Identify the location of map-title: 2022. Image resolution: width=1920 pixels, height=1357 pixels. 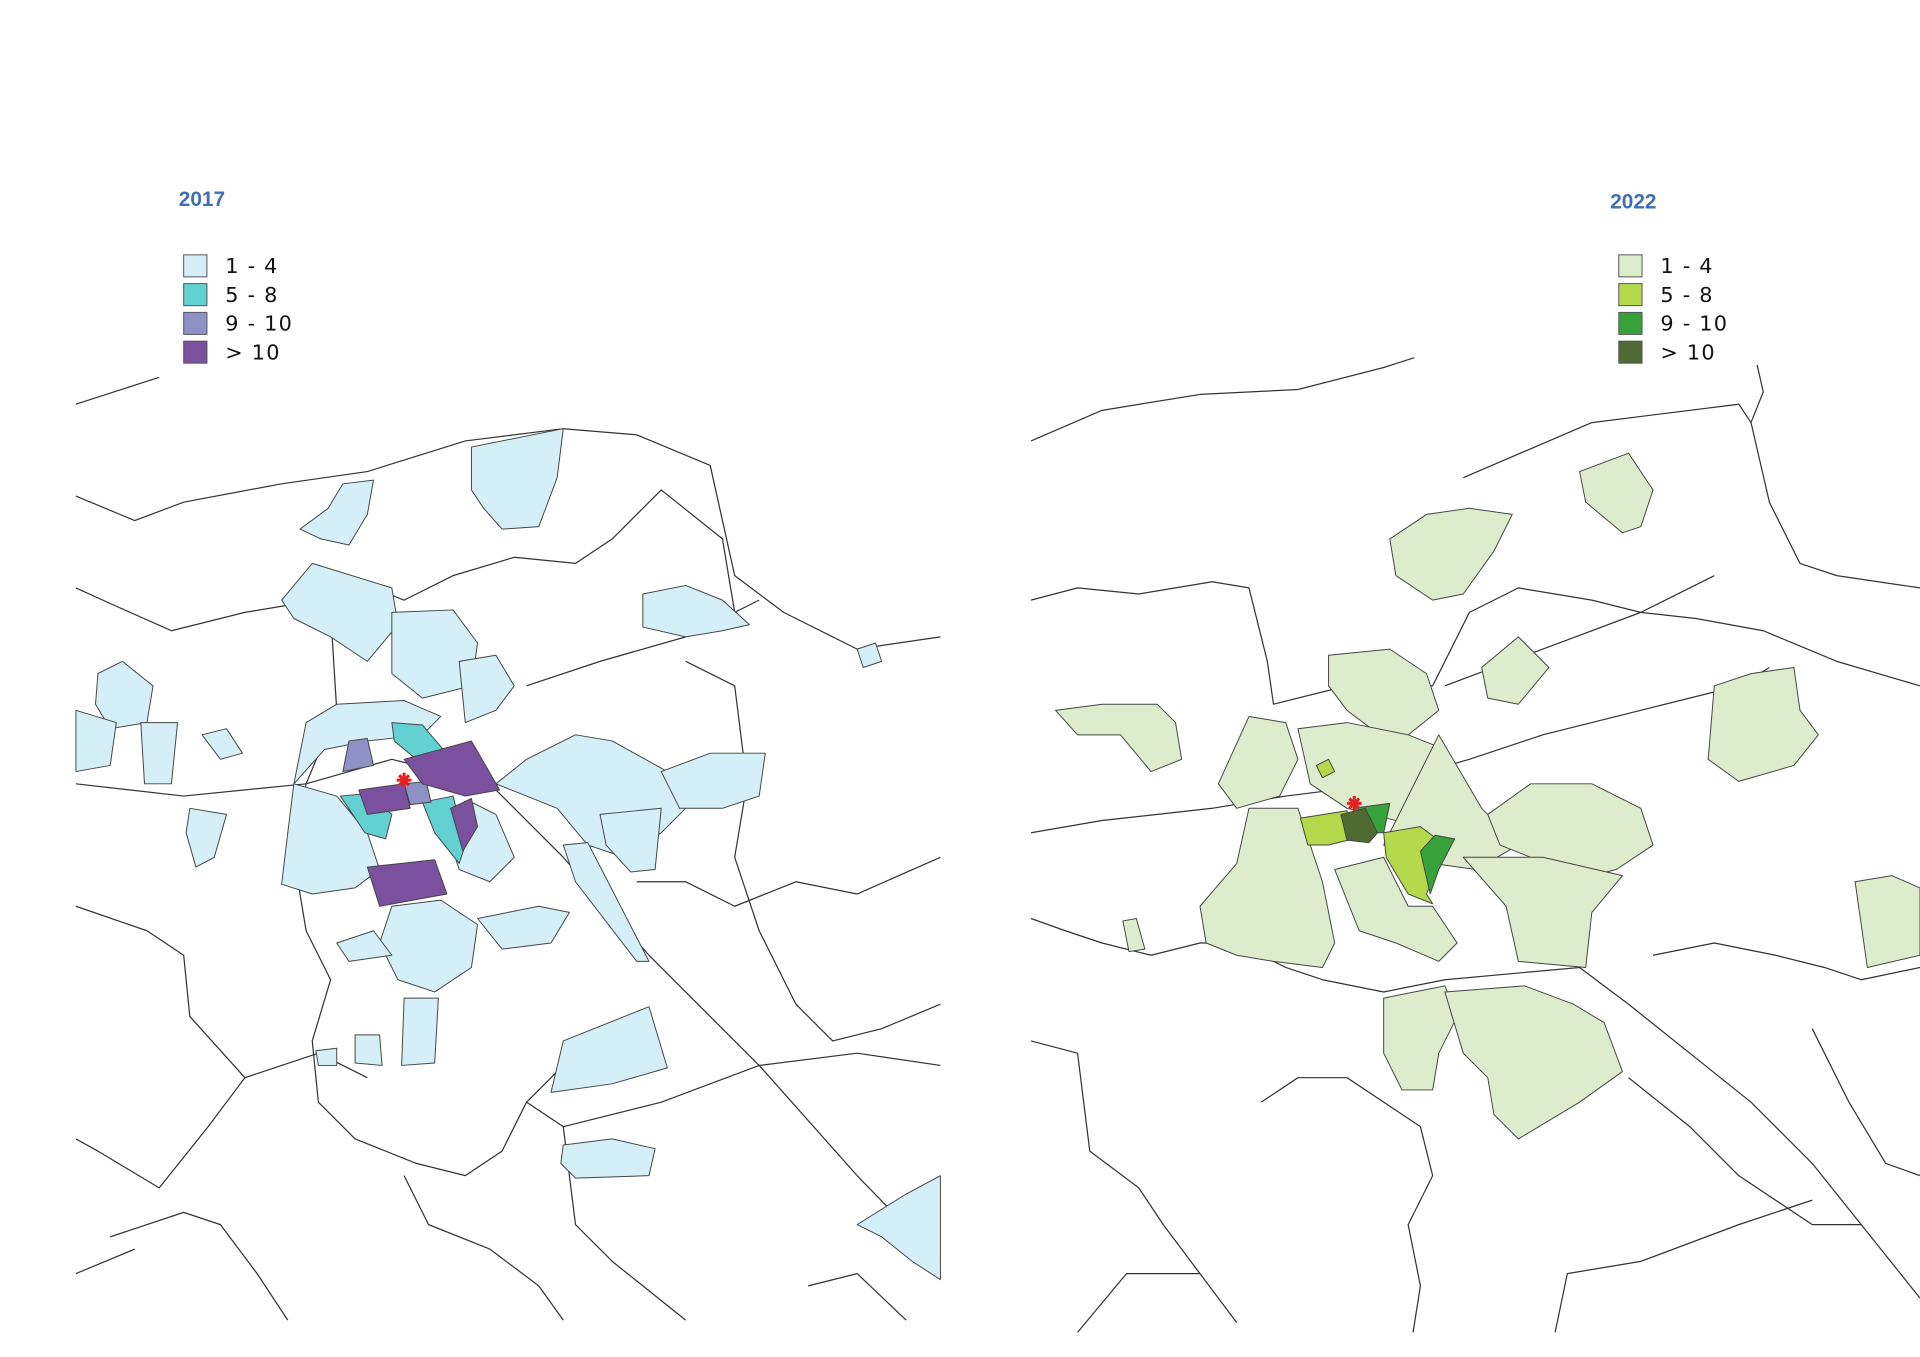
(1633, 201).